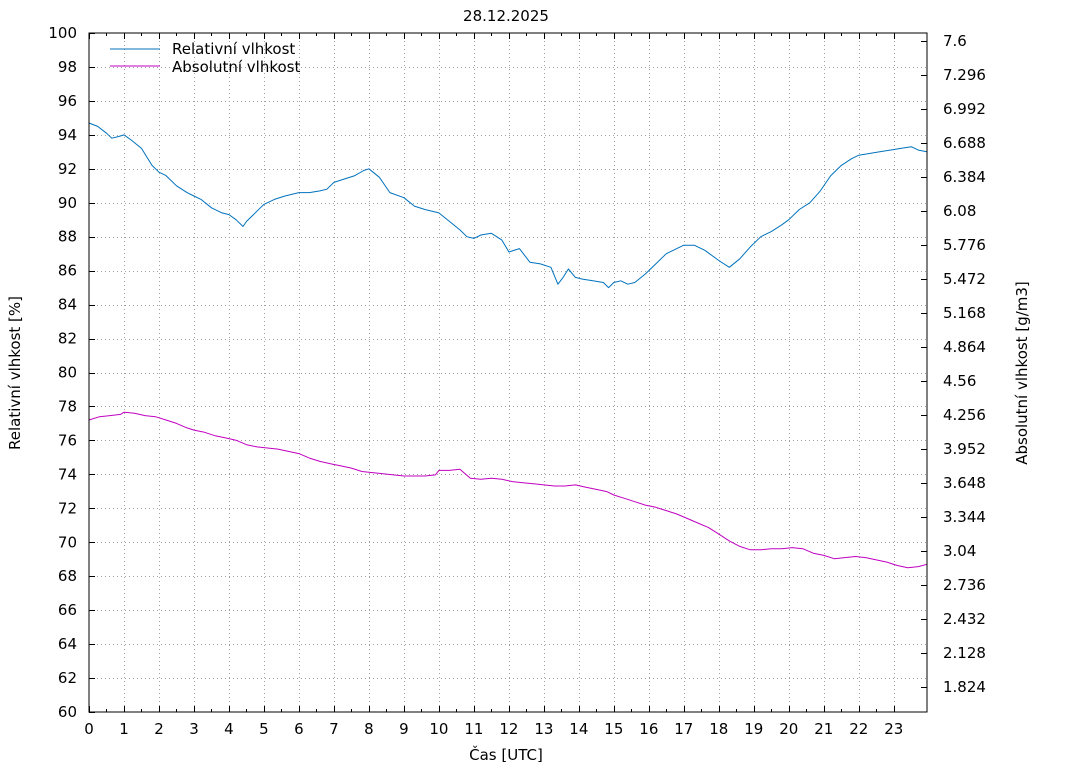 Image resolution: width=1066 pixels, height=768 pixels. Describe the element at coordinates (67, 474) in the screenshot. I see `y-tick-label: 74` at that location.